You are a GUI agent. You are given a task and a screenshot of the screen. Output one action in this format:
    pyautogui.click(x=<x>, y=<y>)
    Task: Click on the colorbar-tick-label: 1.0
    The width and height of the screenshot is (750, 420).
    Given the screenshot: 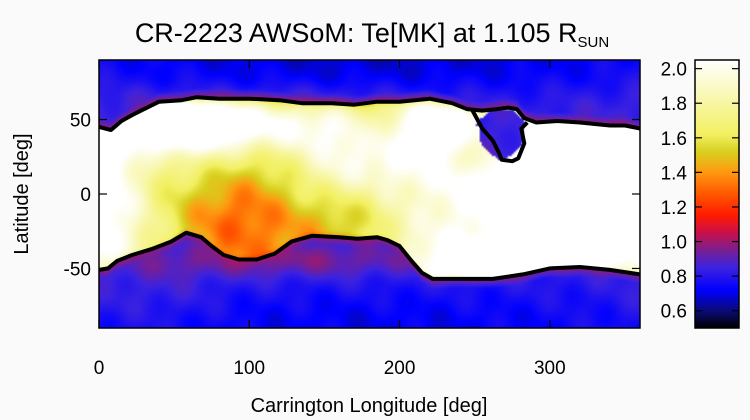 What is the action you would take?
    pyautogui.click(x=674, y=243)
    